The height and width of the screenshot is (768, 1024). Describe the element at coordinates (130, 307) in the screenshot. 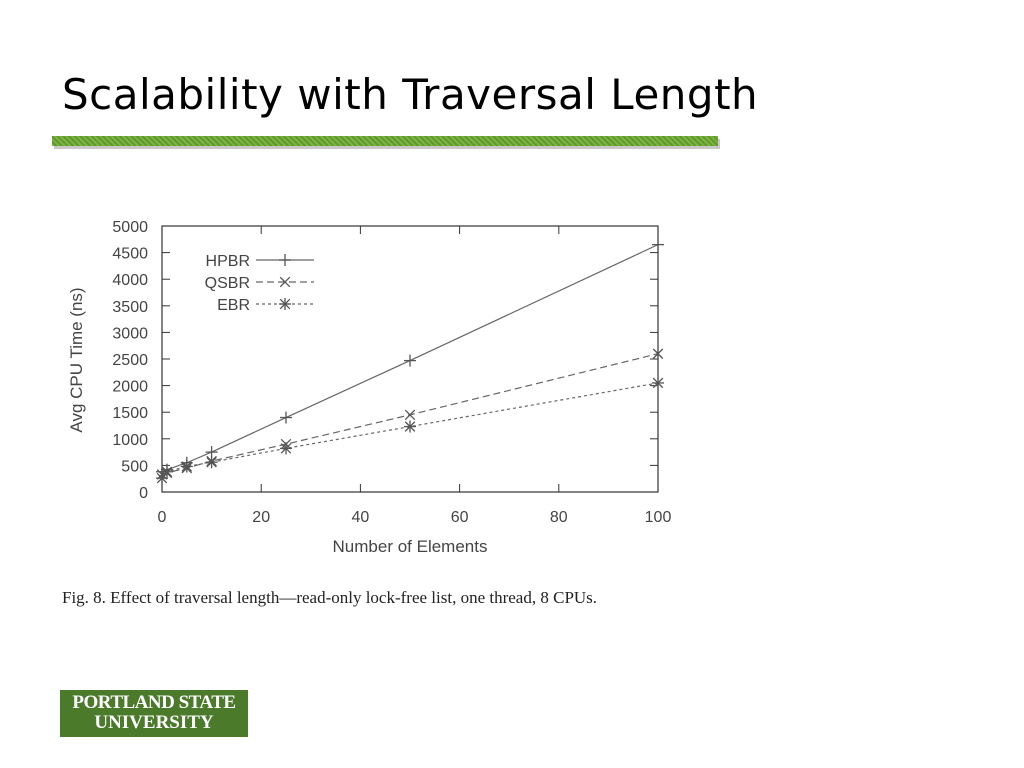

I see `y-tick-label: 3500` at that location.